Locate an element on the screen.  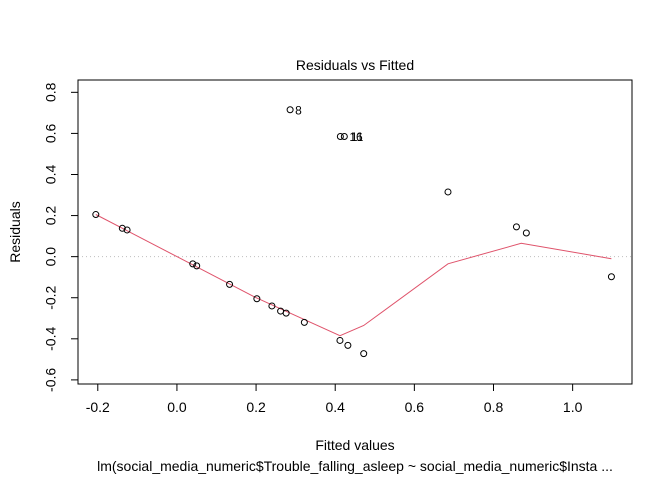
point-label-16: 16 is located at coordinates (356, 137).